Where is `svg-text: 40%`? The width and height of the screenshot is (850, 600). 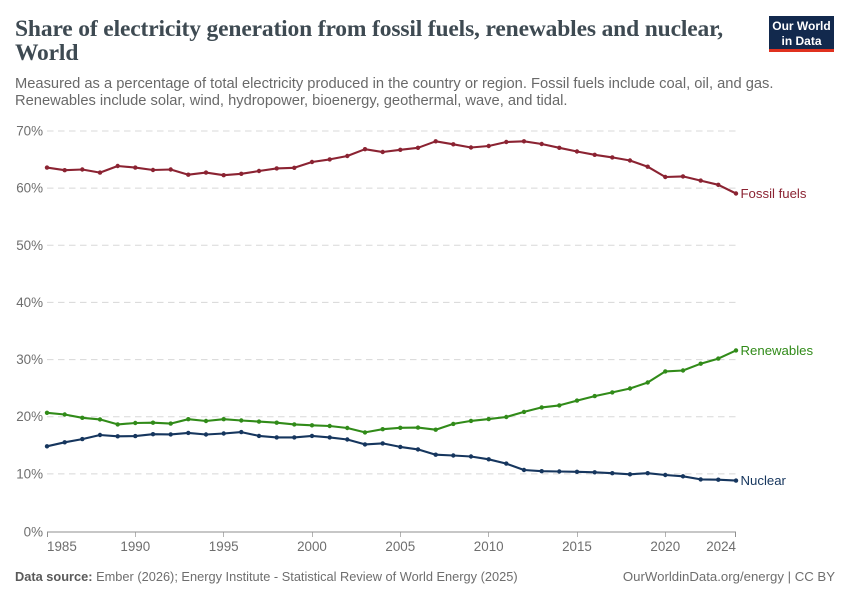 svg-text: 40% is located at coordinates (29, 302).